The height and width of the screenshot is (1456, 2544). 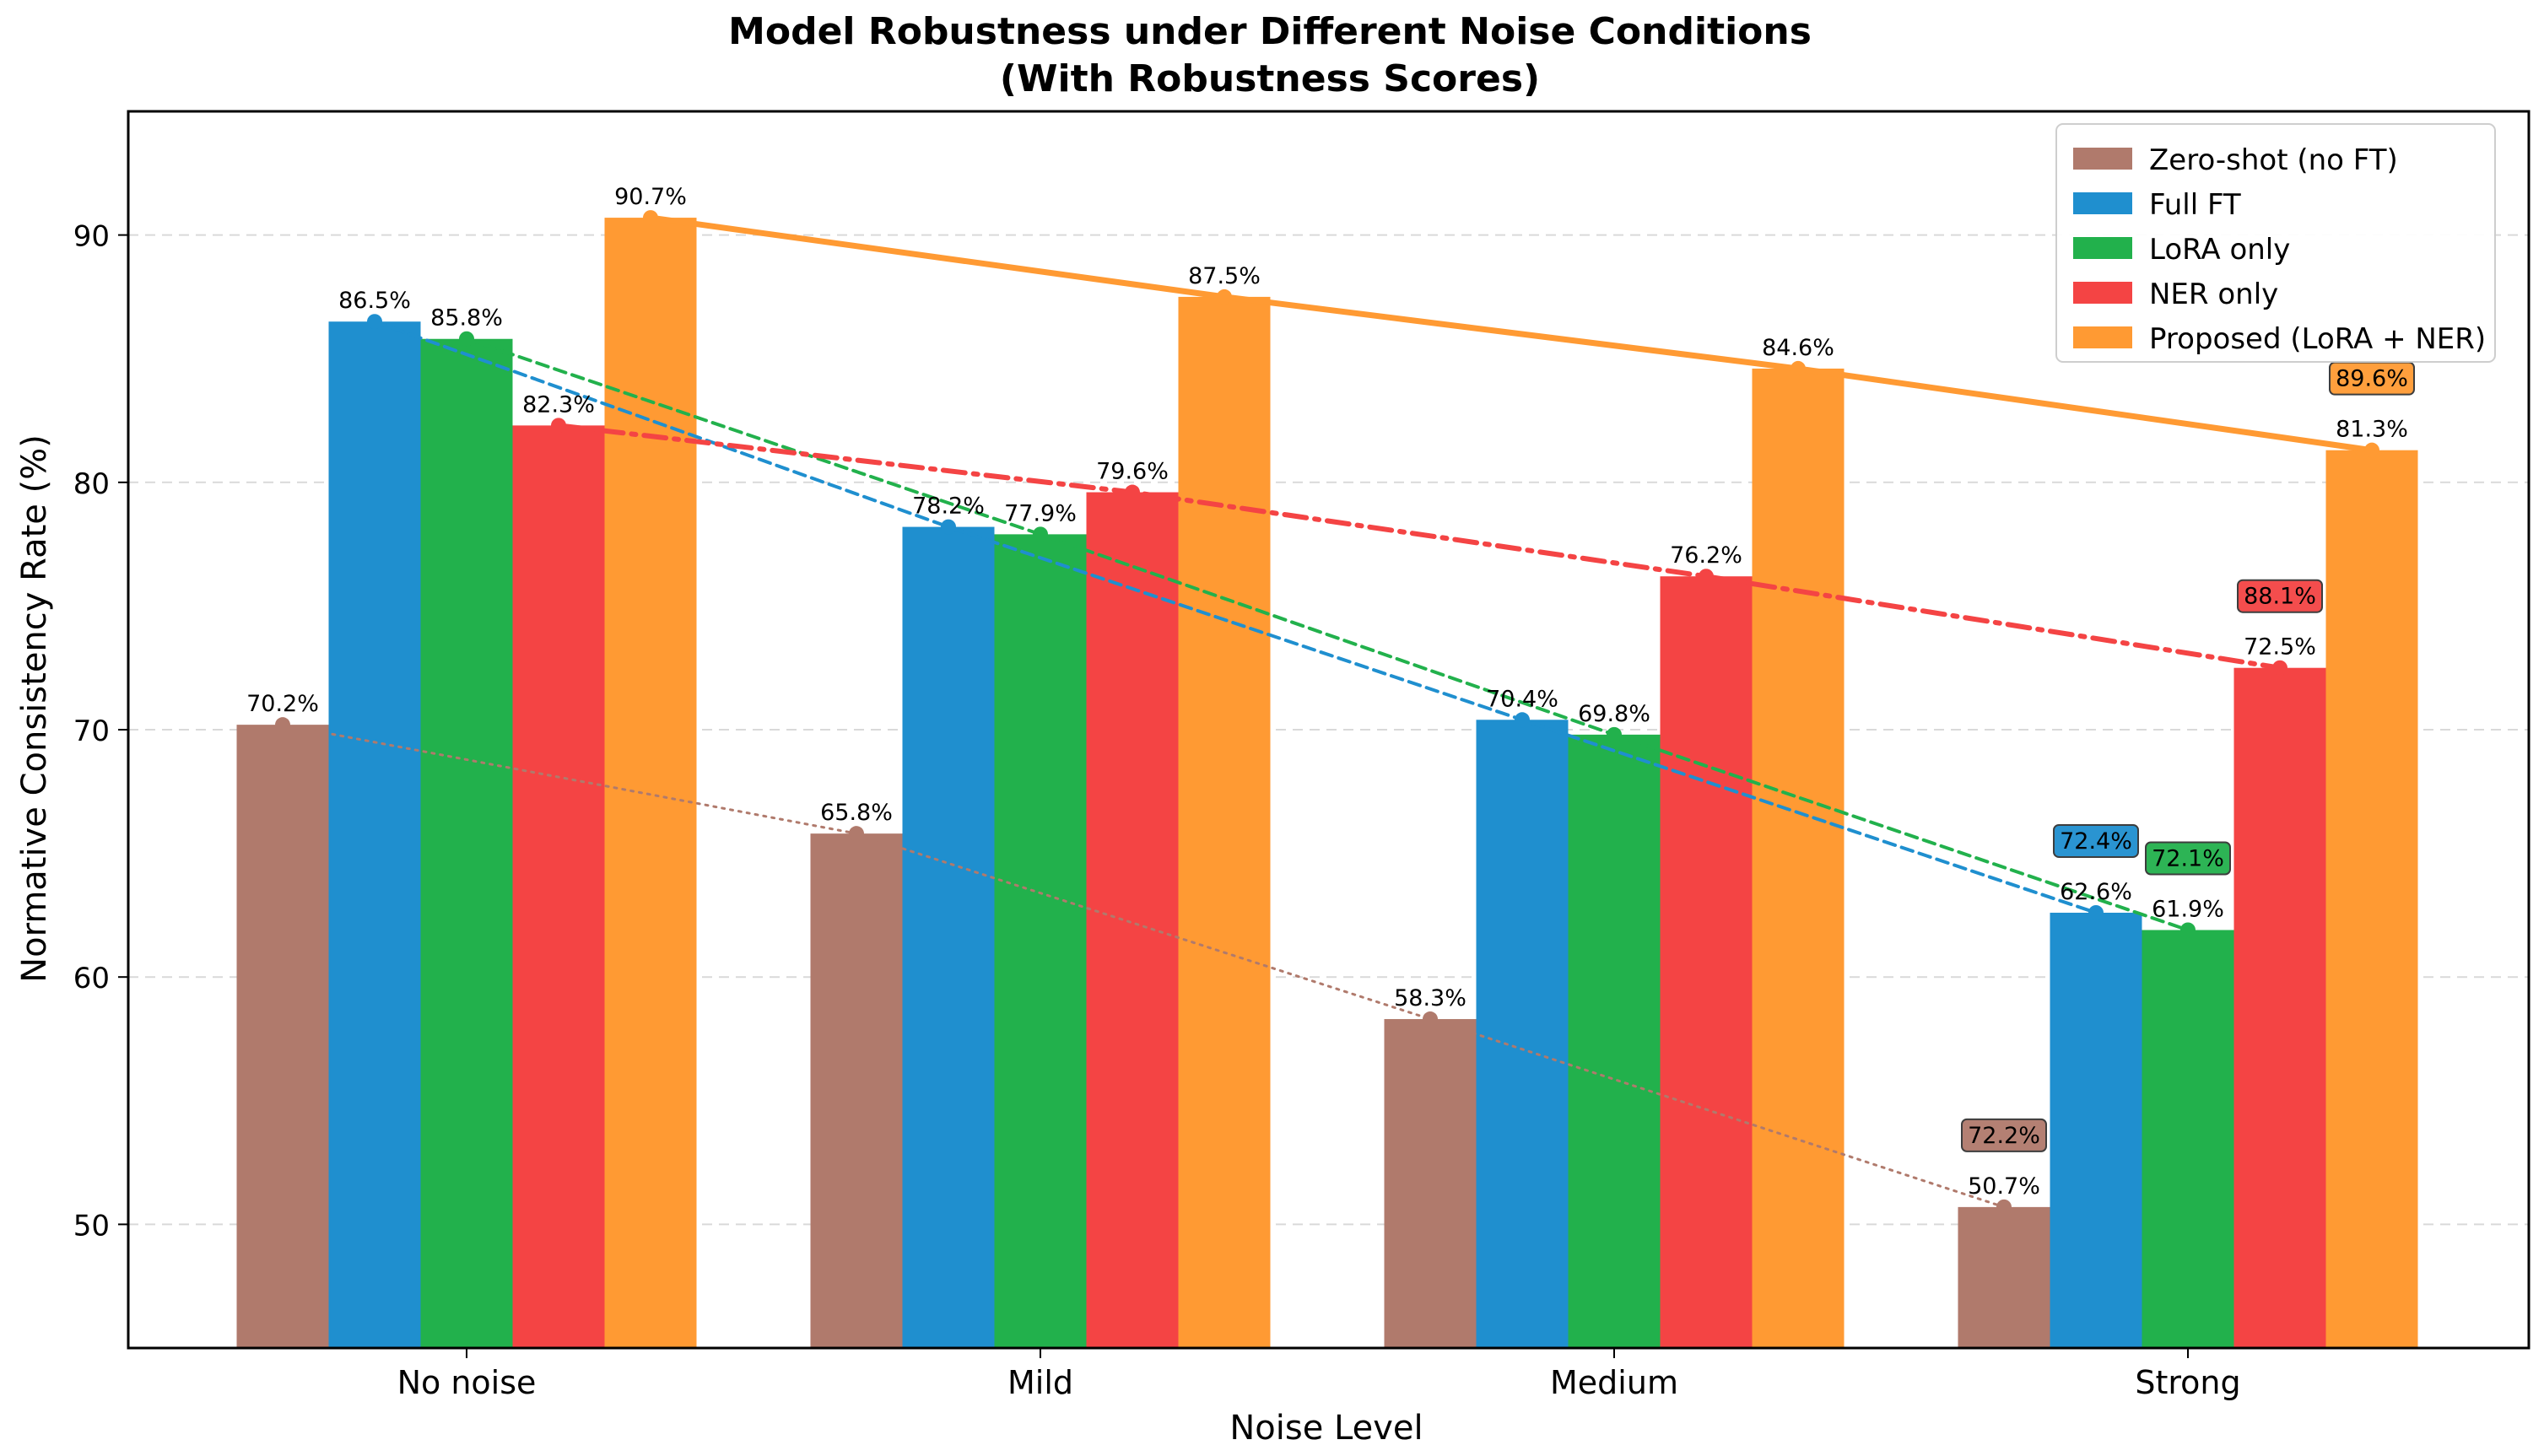 I want to click on x-axis-label: Noise Level, so click(x=1326, y=1429).